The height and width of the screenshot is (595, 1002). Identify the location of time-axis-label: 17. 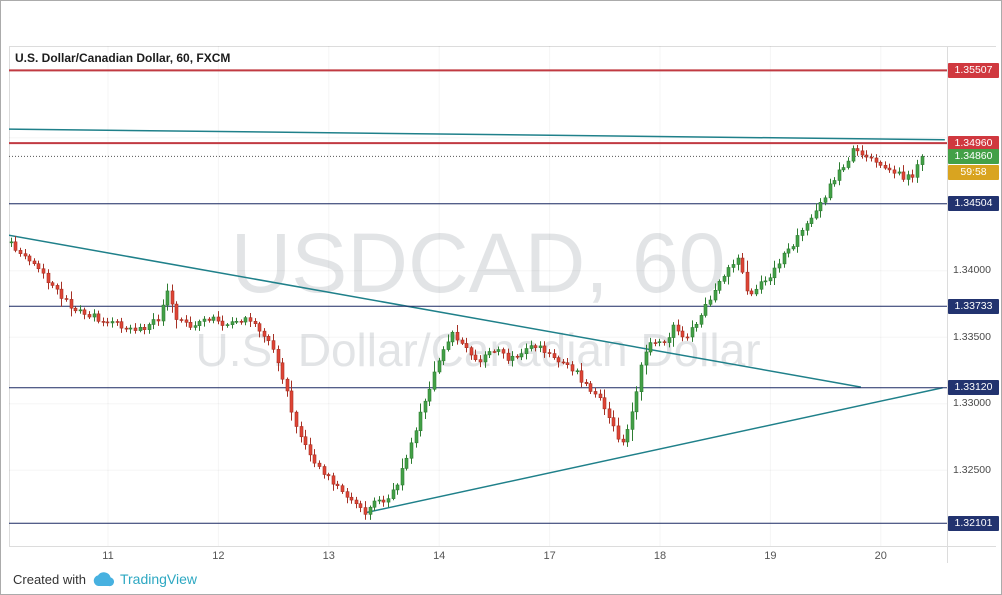
(549, 556).